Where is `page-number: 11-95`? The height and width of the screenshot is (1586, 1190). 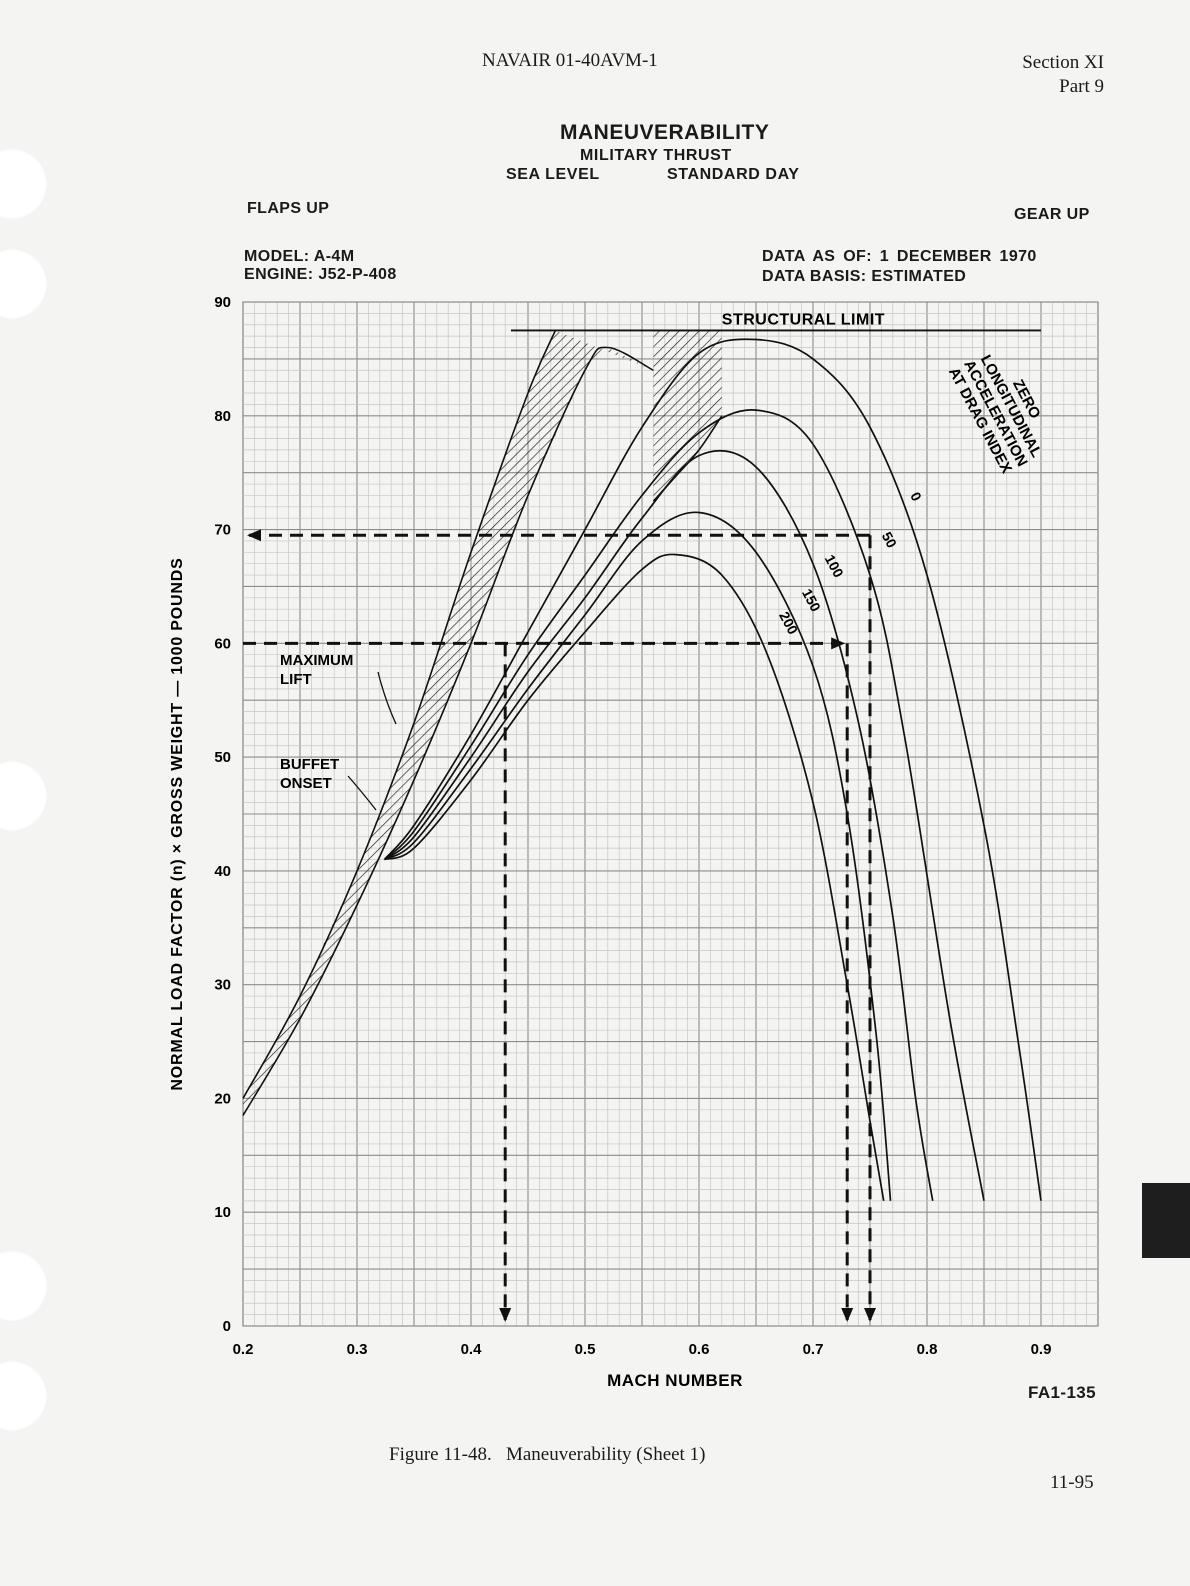
page-number: 11-95 is located at coordinates (1072, 1482).